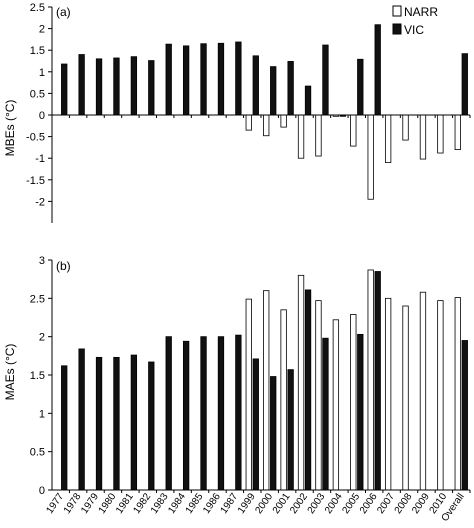 The width and height of the screenshot is (474, 528). What do you see at coordinates (37, 376) in the screenshot?
I see `b-y-tick-label: 1.5` at bounding box center [37, 376].